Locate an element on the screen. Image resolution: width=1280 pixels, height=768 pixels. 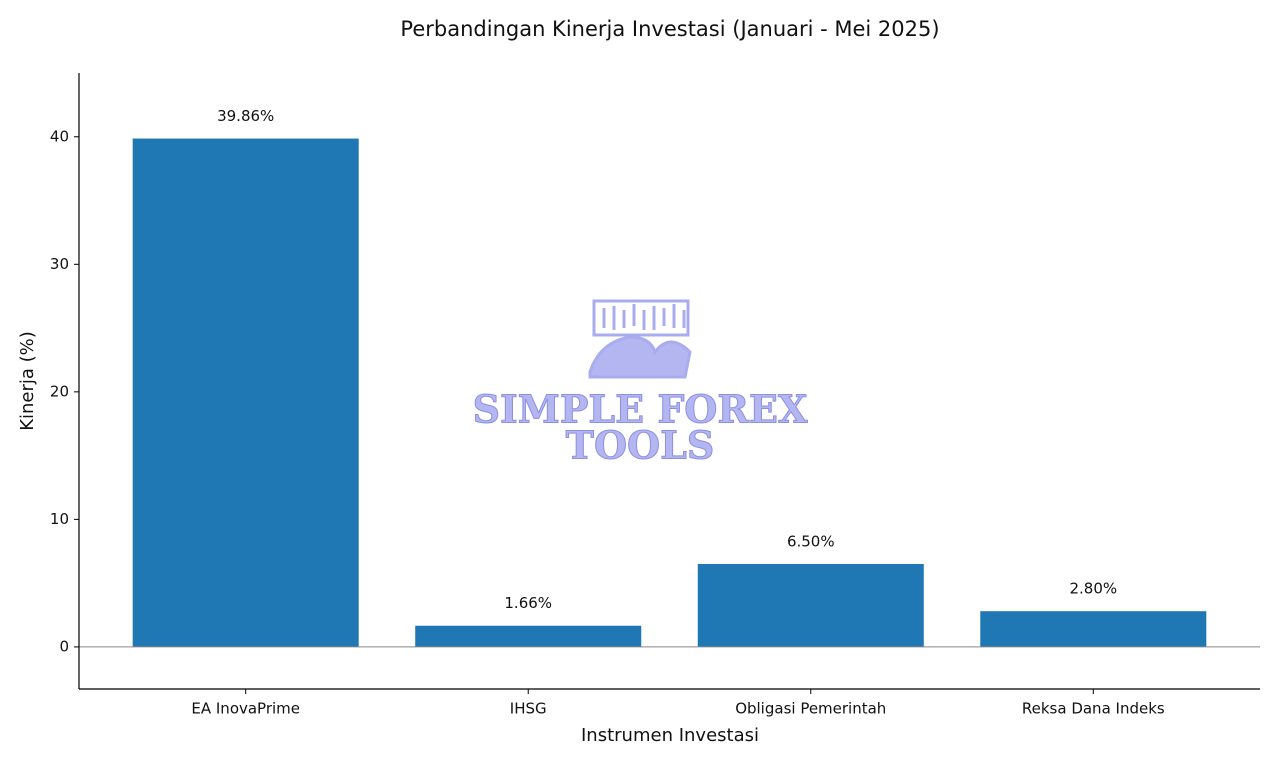
y-tick-label: 30 is located at coordinates (59, 264).